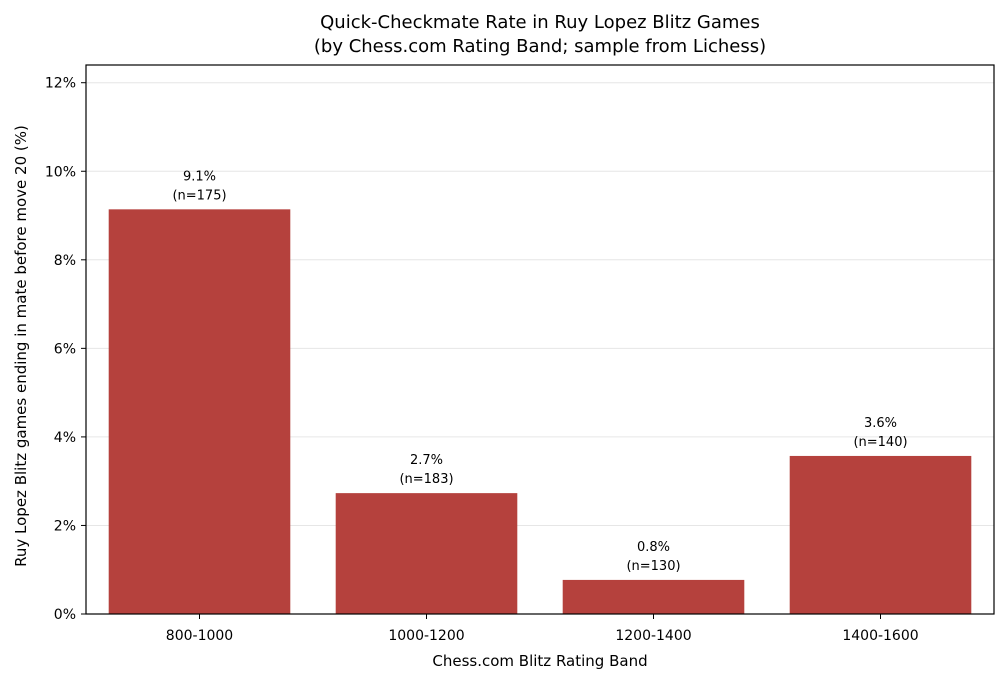 Image resolution: width=1006 pixels, height=687 pixels. I want to click on y-tick-label: 12%, so click(60, 84).